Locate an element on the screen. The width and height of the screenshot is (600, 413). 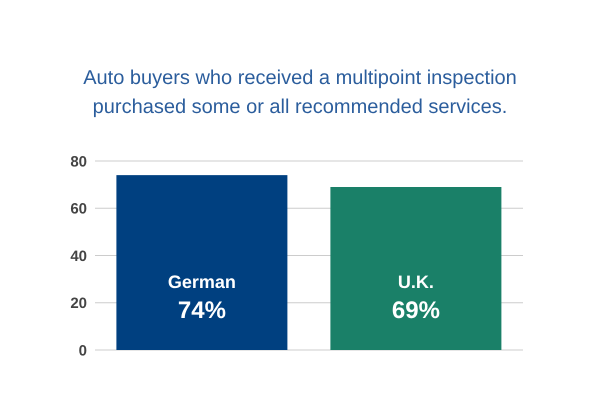
x-tick-label: German is located at coordinates (202, 282).